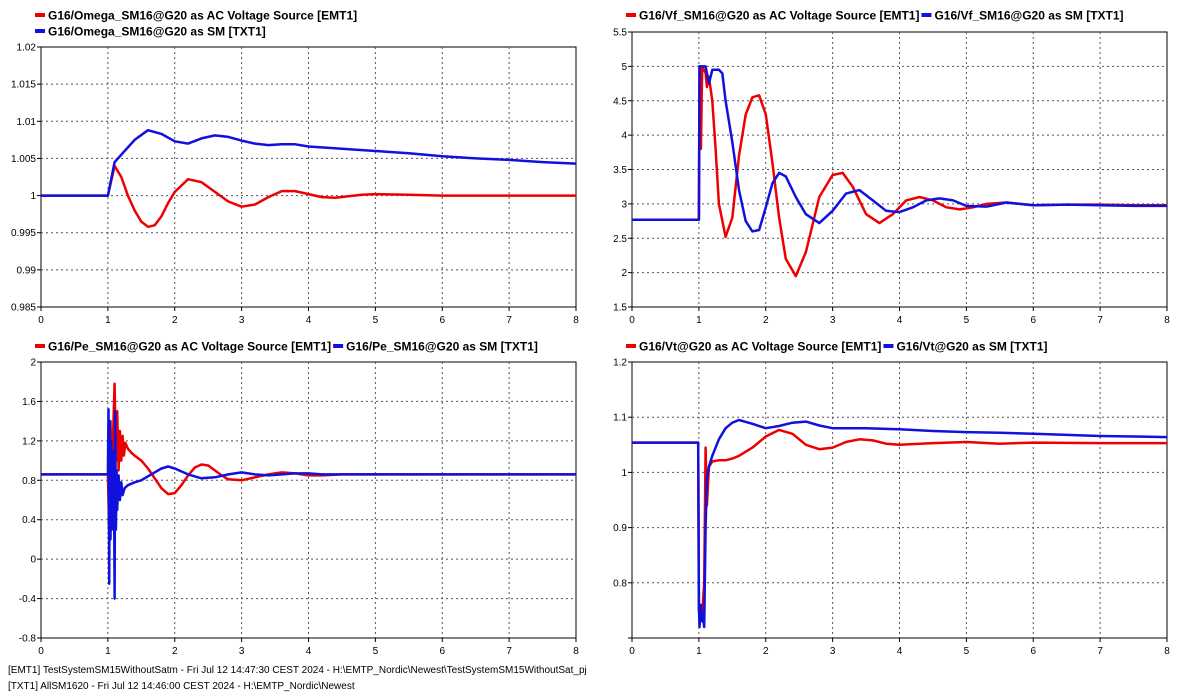 This screenshot has width=1187, height=696. I want to click on legend-entry: G16/Vt@G20 as SM [TXT1], so click(971, 347).